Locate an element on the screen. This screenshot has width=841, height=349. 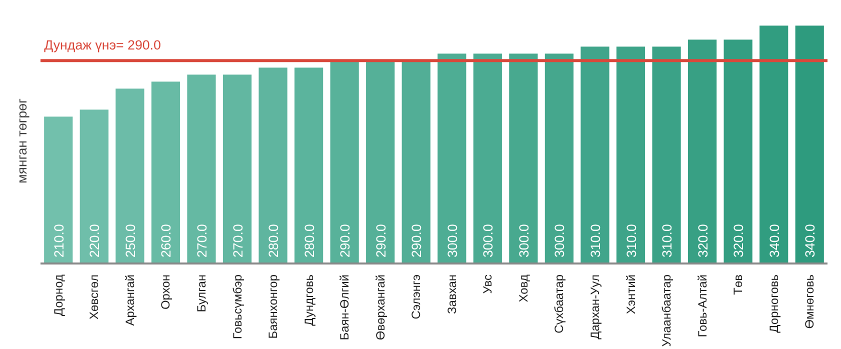
x-tick-label: Ховд is located at coordinates (523, 288).